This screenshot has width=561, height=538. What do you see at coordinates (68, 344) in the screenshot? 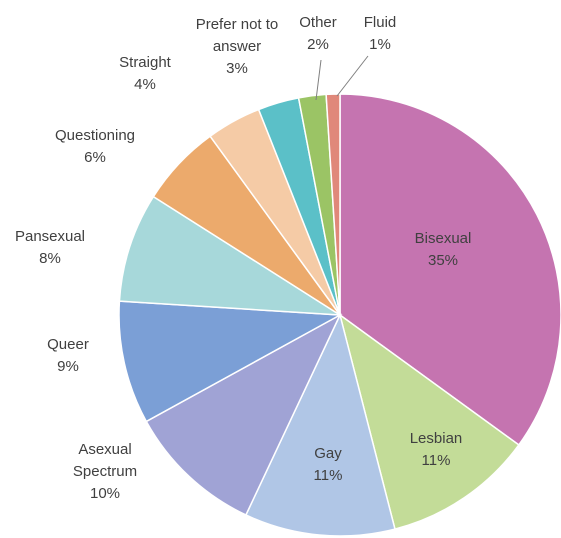
I see `category-label: Queer` at bounding box center [68, 344].